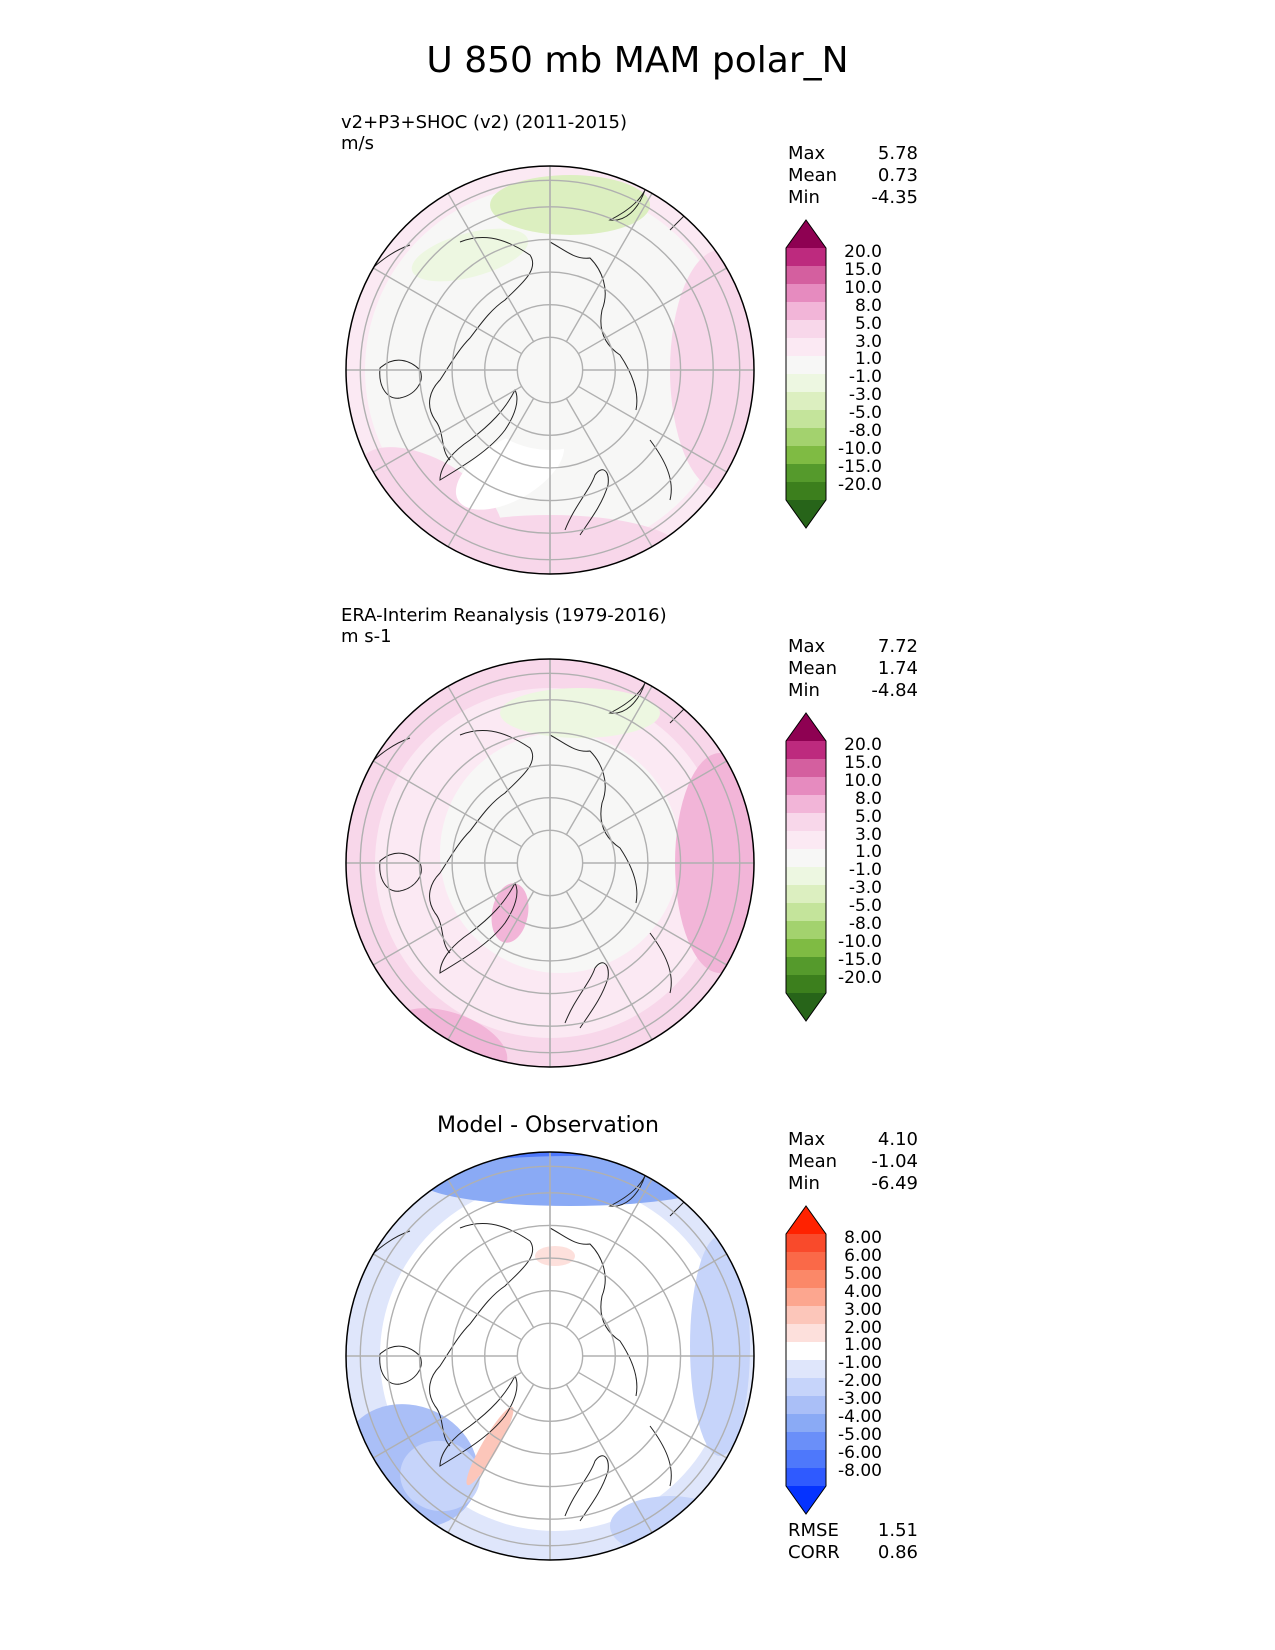  What do you see at coordinates (853, 1552) in the screenshot?
I see `metric-corr: CORR 0.86` at bounding box center [853, 1552].